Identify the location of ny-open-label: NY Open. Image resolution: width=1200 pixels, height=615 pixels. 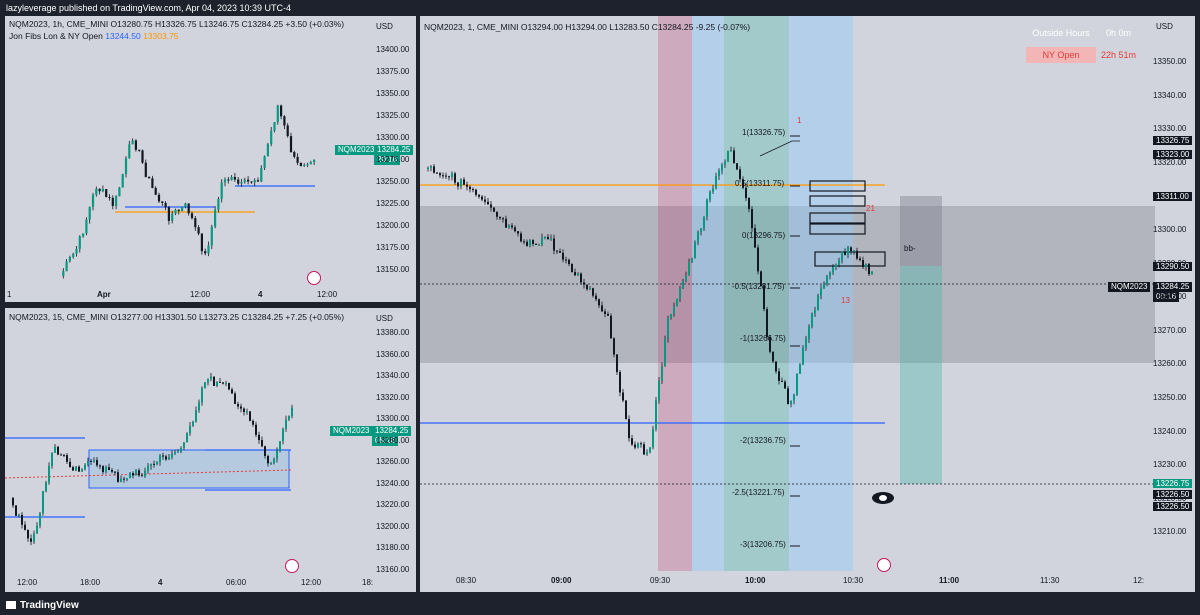
(1061, 55).